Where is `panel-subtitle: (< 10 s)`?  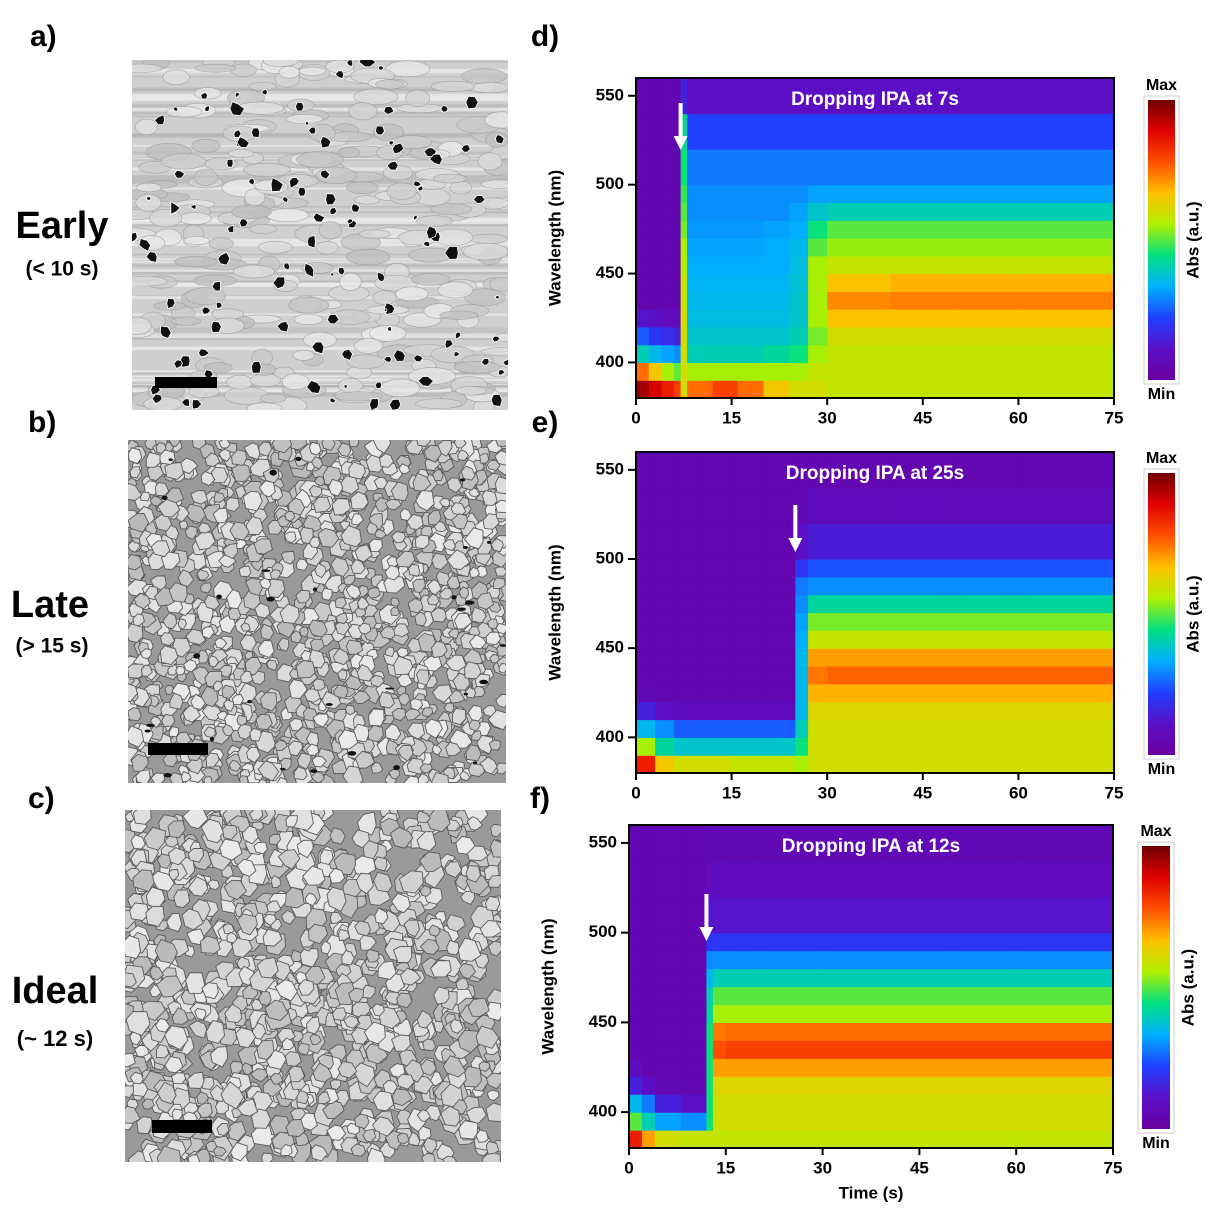
panel-subtitle: (< 10 s) is located at coordinates (62, 269).